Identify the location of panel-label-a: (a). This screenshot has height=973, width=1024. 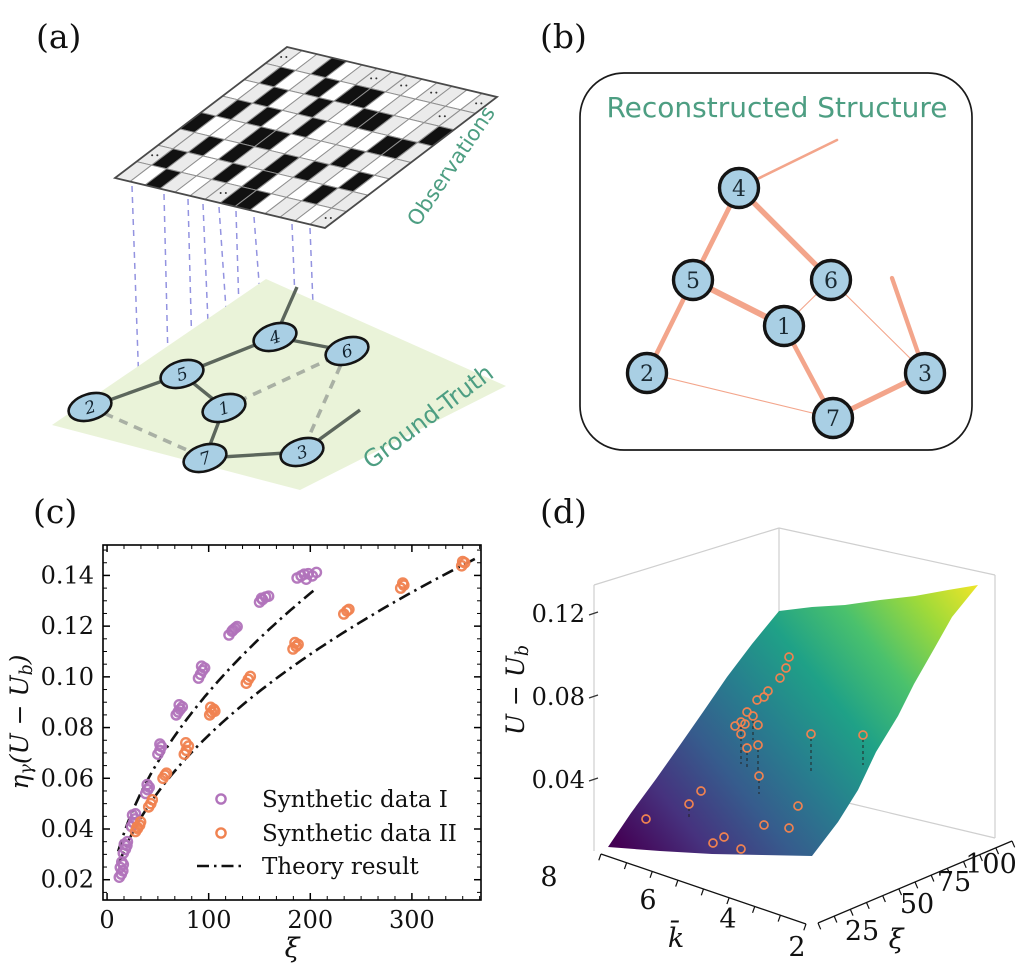
(58, 36).